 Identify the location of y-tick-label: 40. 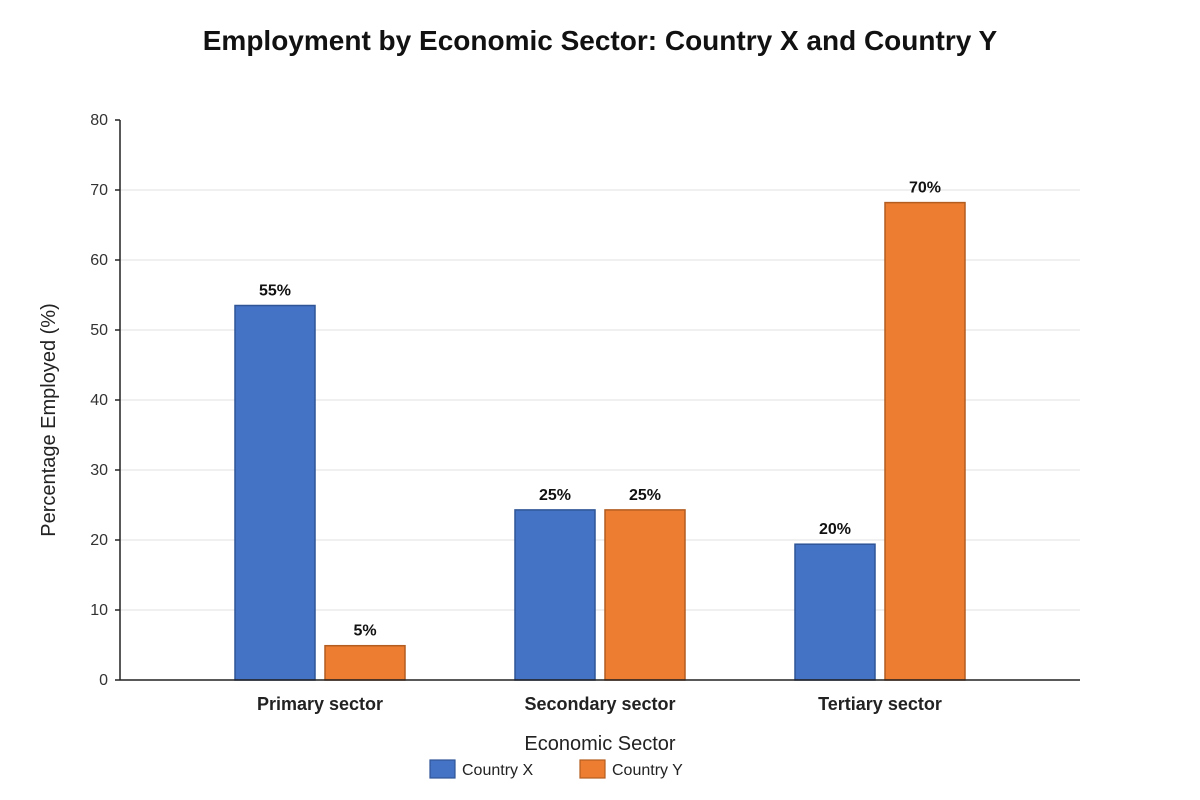
(99, 400).